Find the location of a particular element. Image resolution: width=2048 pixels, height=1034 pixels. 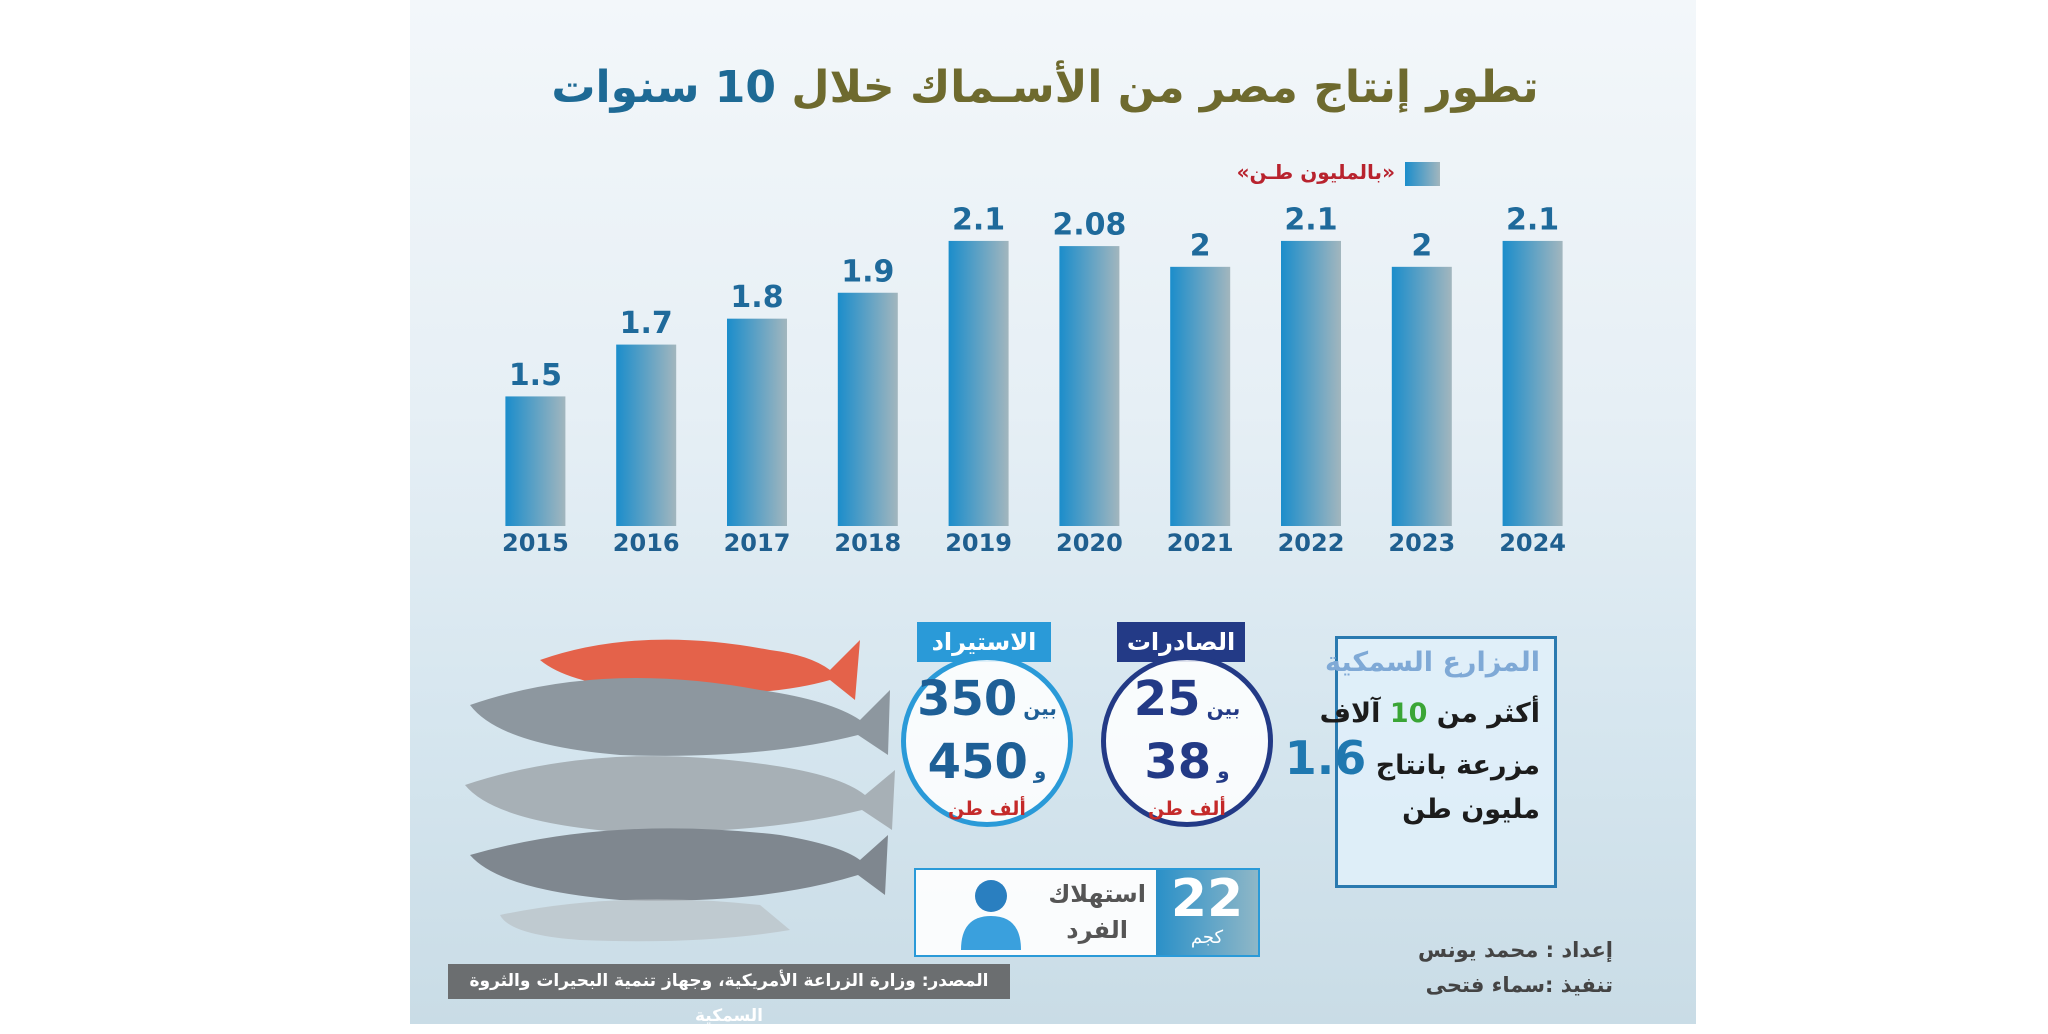

row: بين25 is located at coordinates (1187, 703).